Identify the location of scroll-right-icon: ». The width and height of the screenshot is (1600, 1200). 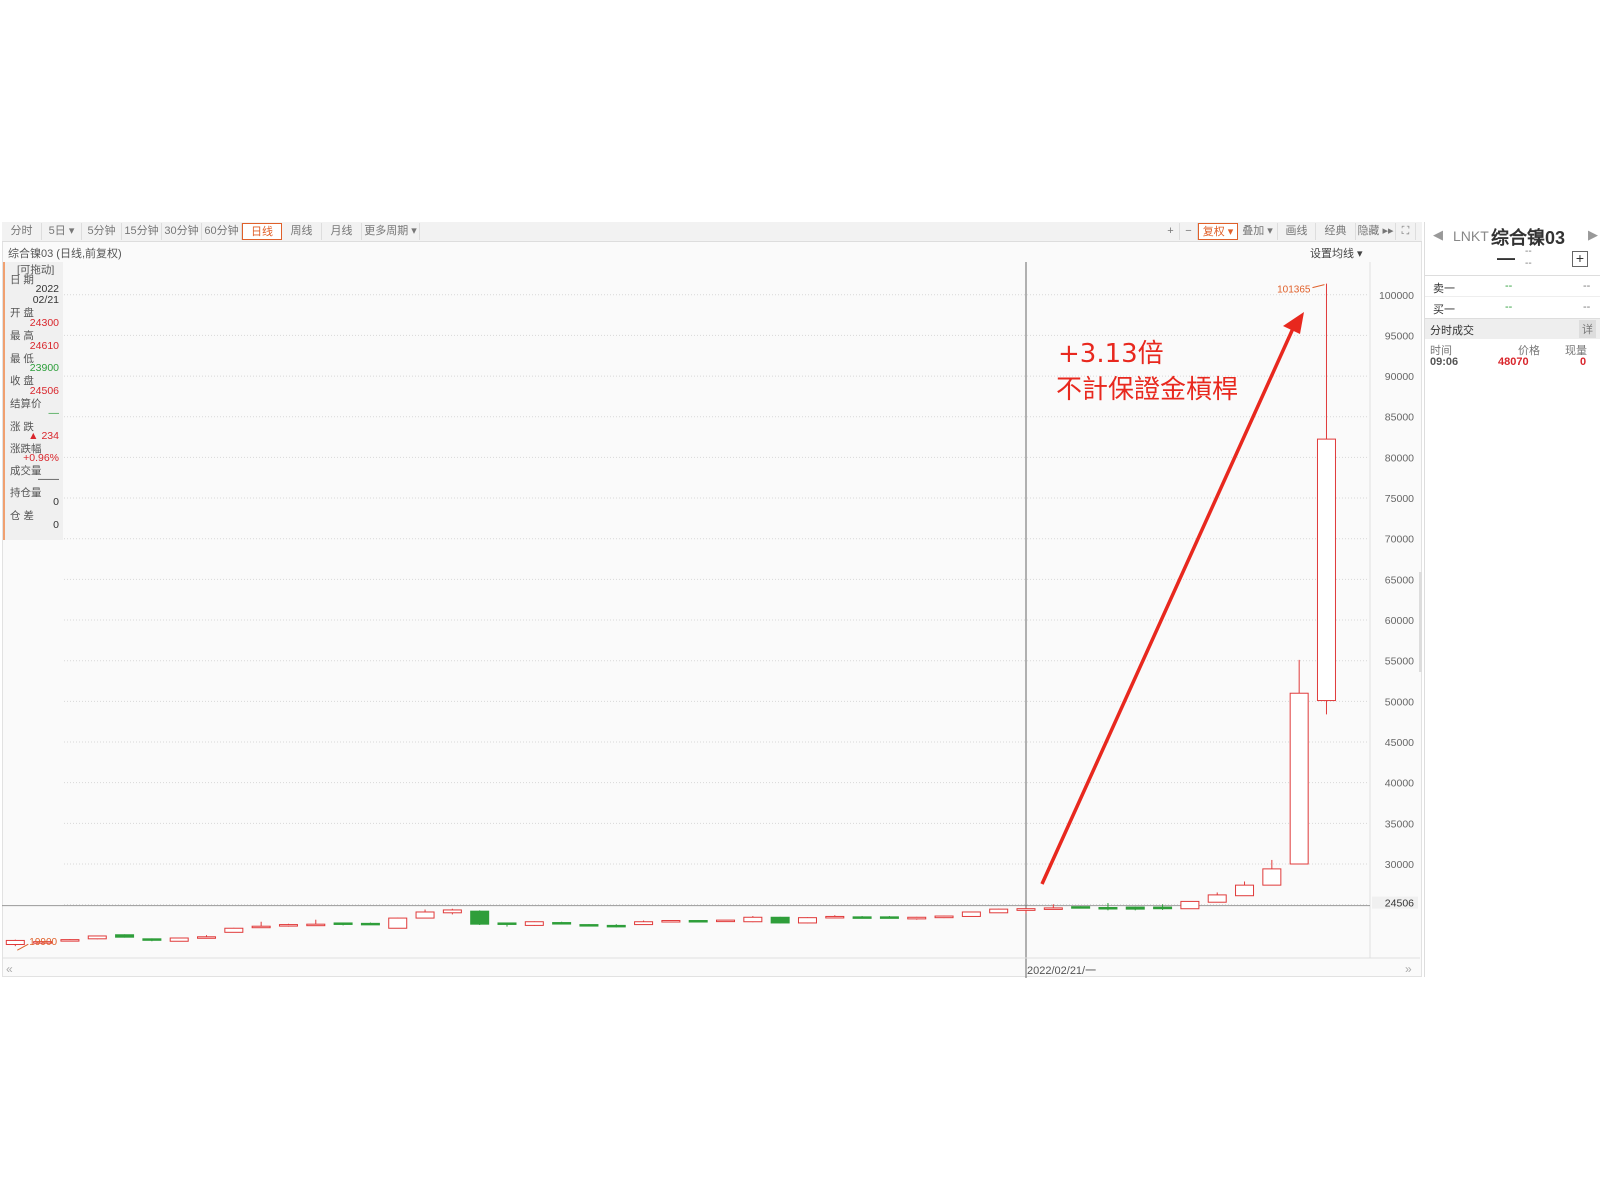
(1408, 969).